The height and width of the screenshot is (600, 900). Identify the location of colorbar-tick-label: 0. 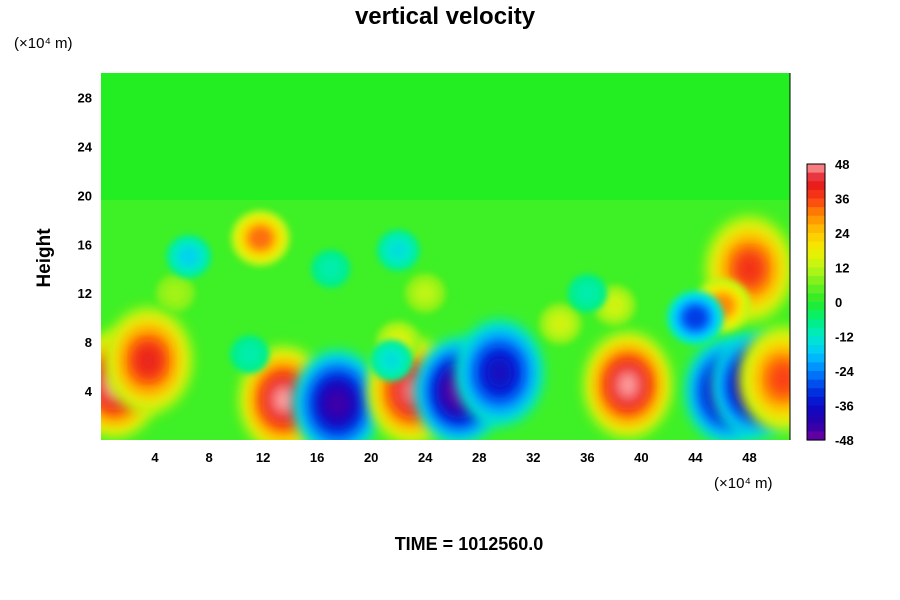
(838, 302).